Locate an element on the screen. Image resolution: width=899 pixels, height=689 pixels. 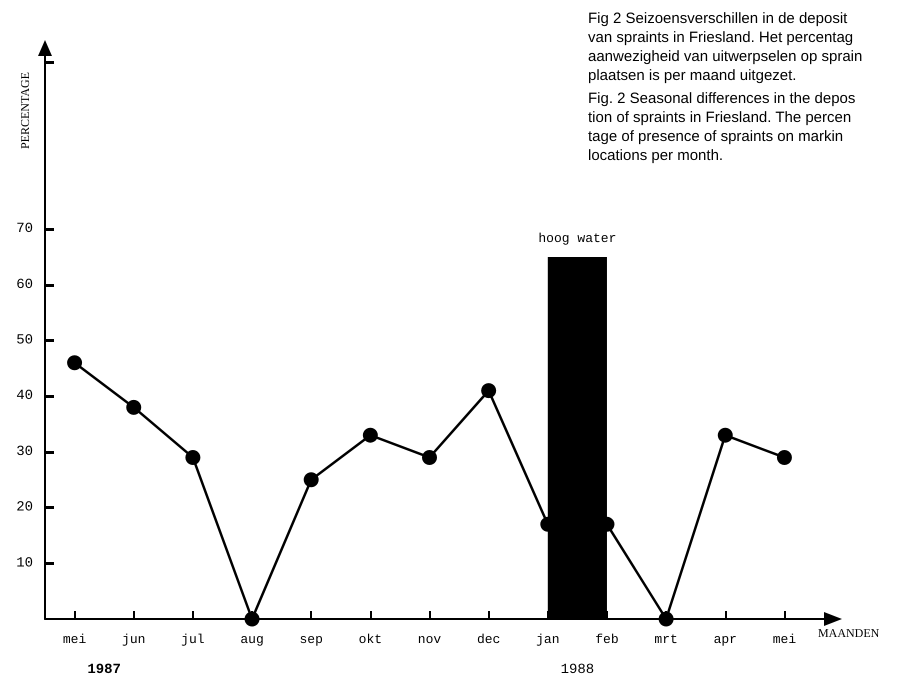
x-tick-label: jan is located at coordinates (548, 639).